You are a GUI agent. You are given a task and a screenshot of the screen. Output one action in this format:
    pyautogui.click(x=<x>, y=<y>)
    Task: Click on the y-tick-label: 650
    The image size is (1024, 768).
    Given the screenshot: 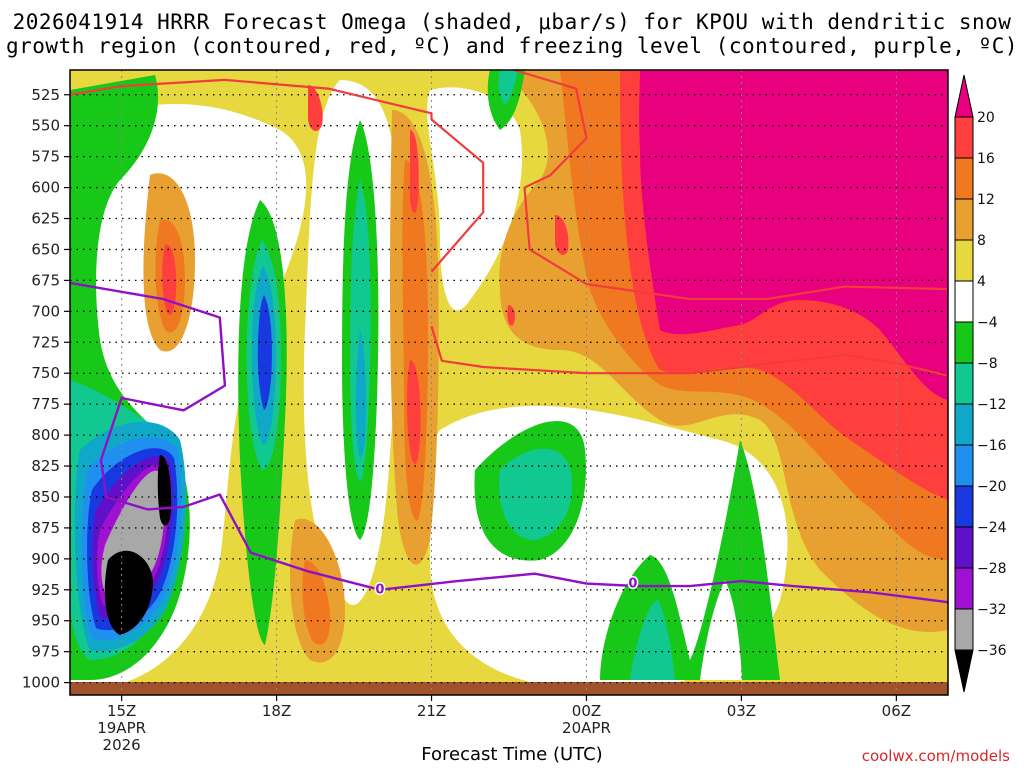 What is the action you would take?
    pyautogui.click(x=45, y=249)
    